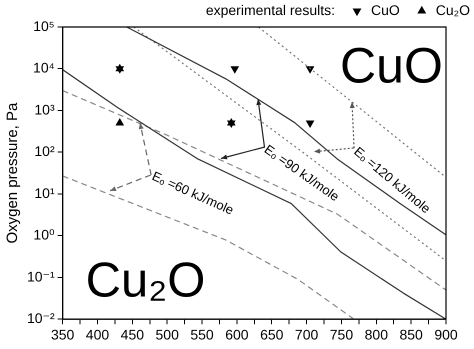 The width and height of the screenshot is (474, 349). What do you see at coordinates (237, 334) in the screenshot?
I see `x-tick-label: 600` at bounding box center [237, 334].